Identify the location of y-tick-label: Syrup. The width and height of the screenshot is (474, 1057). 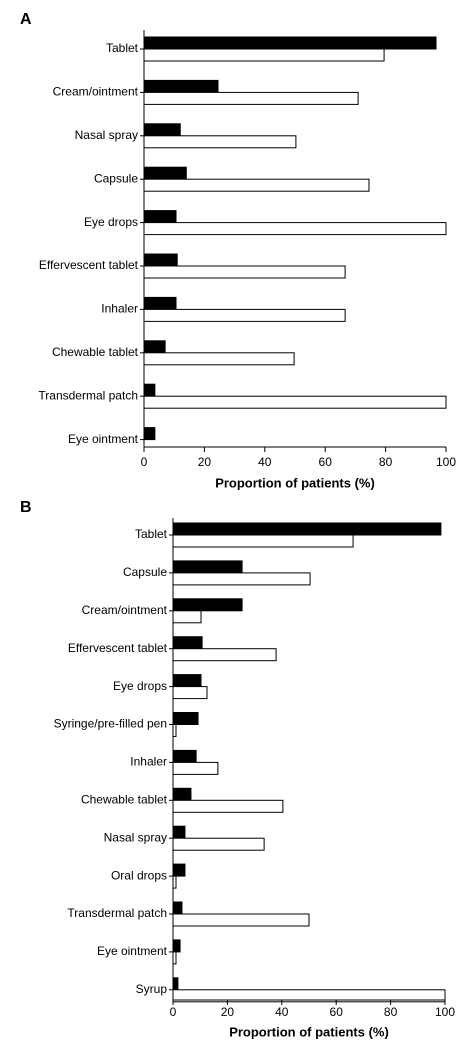
(152, 989).